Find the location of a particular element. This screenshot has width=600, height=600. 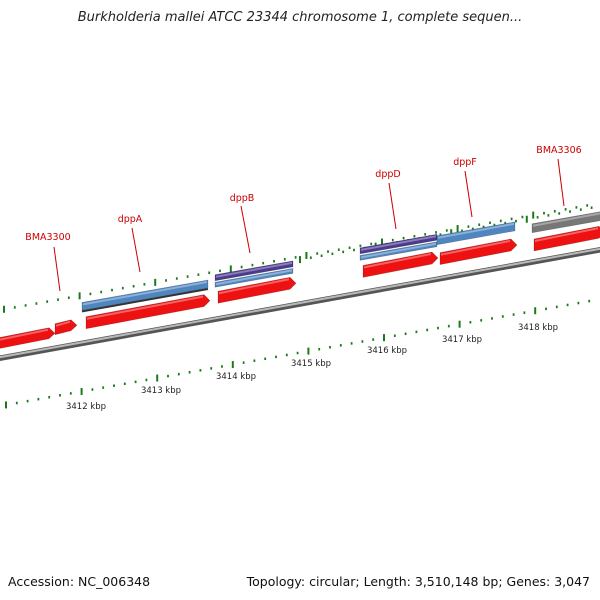

gene-dppF is located at coordinates (478, 252).